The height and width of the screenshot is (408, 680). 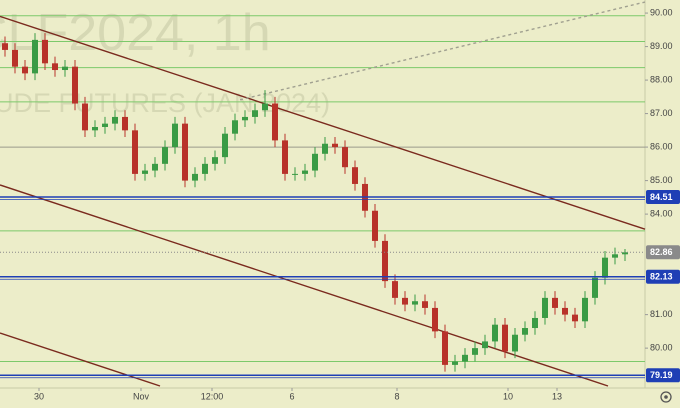 I want to click on y-tick-label: 86.00, so click(x=661, y=146).